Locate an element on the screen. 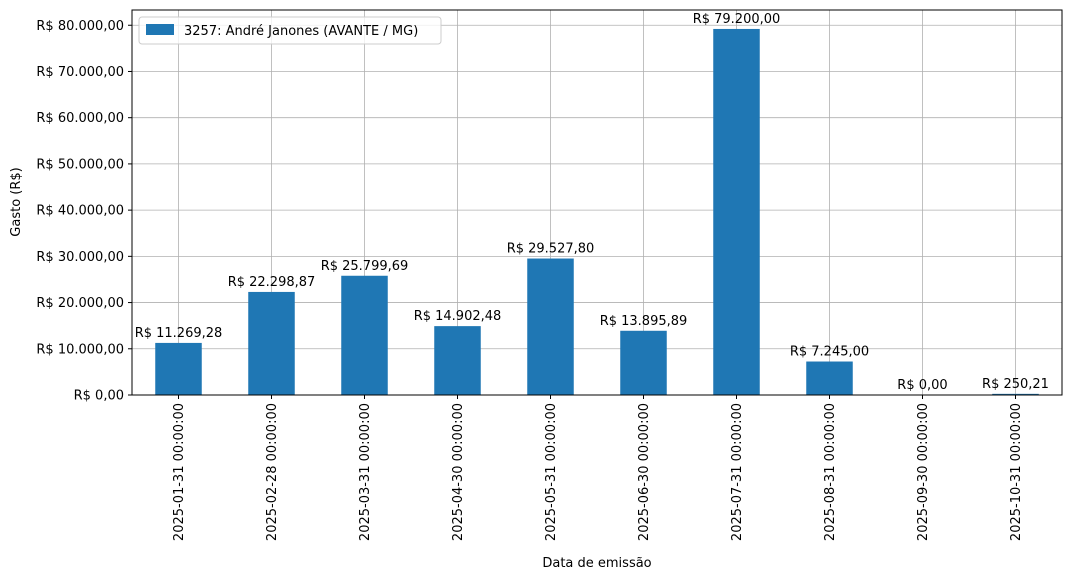 This screenshot has height=580, width=1072. y-axis-label: Gasto (R$) is located at coordinates (16, 201).